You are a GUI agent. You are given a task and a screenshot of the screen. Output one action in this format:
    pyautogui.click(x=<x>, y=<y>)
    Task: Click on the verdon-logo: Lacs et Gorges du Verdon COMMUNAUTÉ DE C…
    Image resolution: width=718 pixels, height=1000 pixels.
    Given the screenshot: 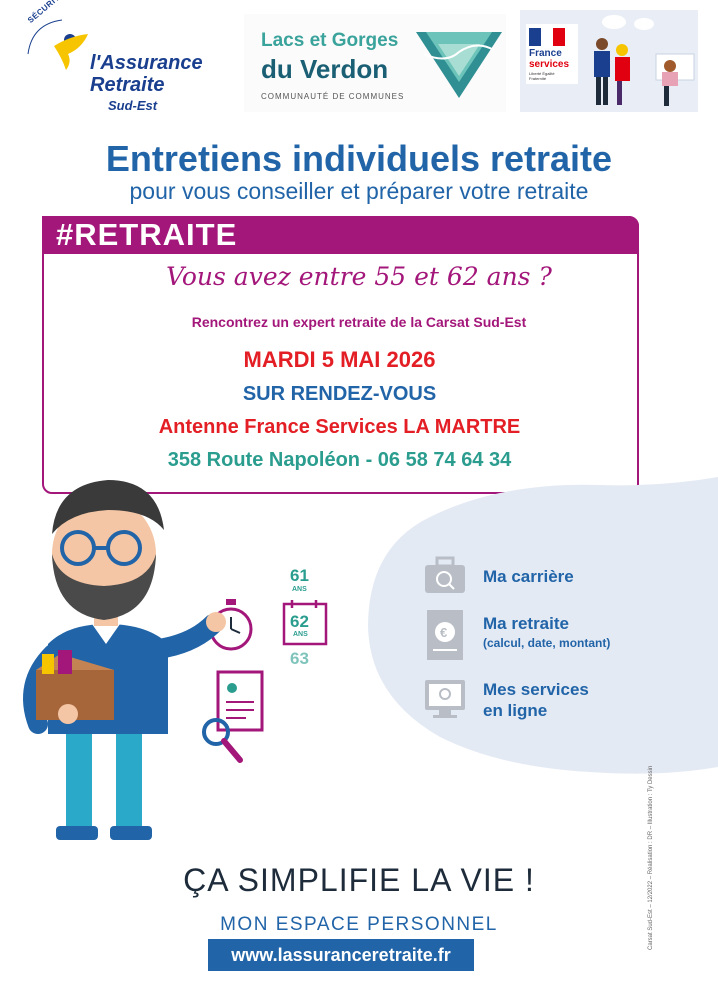 What is the action you would take?
    pyautogui.click(x=375, y=63)
    